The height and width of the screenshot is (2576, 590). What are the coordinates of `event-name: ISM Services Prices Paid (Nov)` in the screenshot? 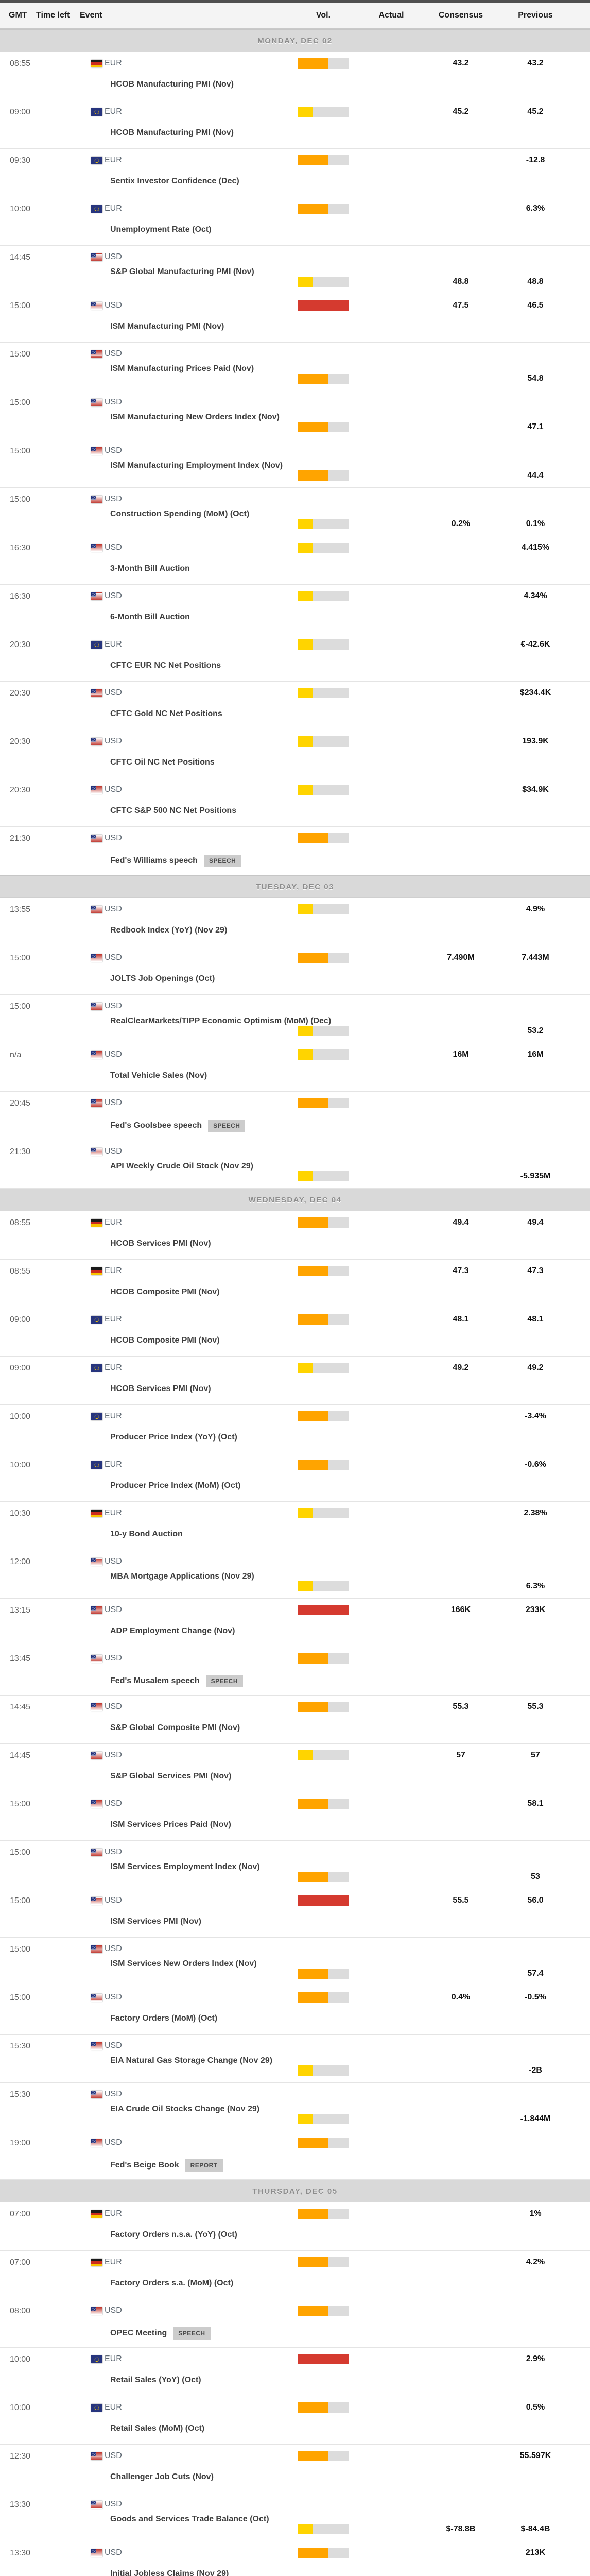 It's located at (170, 1824).